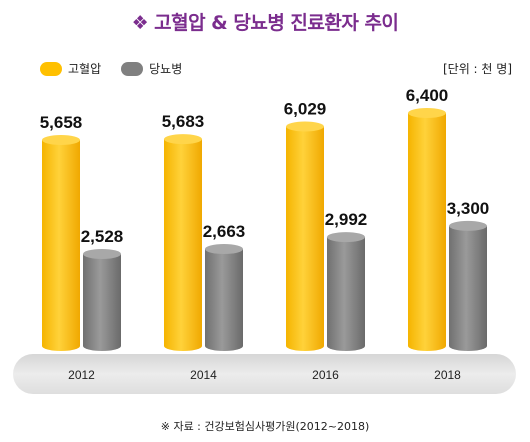 The image size is (530, 442). Describe the element at coordinates (468, 208) in the screenshot. I see `value-label-diabetes-2018: 3,300` at that location.